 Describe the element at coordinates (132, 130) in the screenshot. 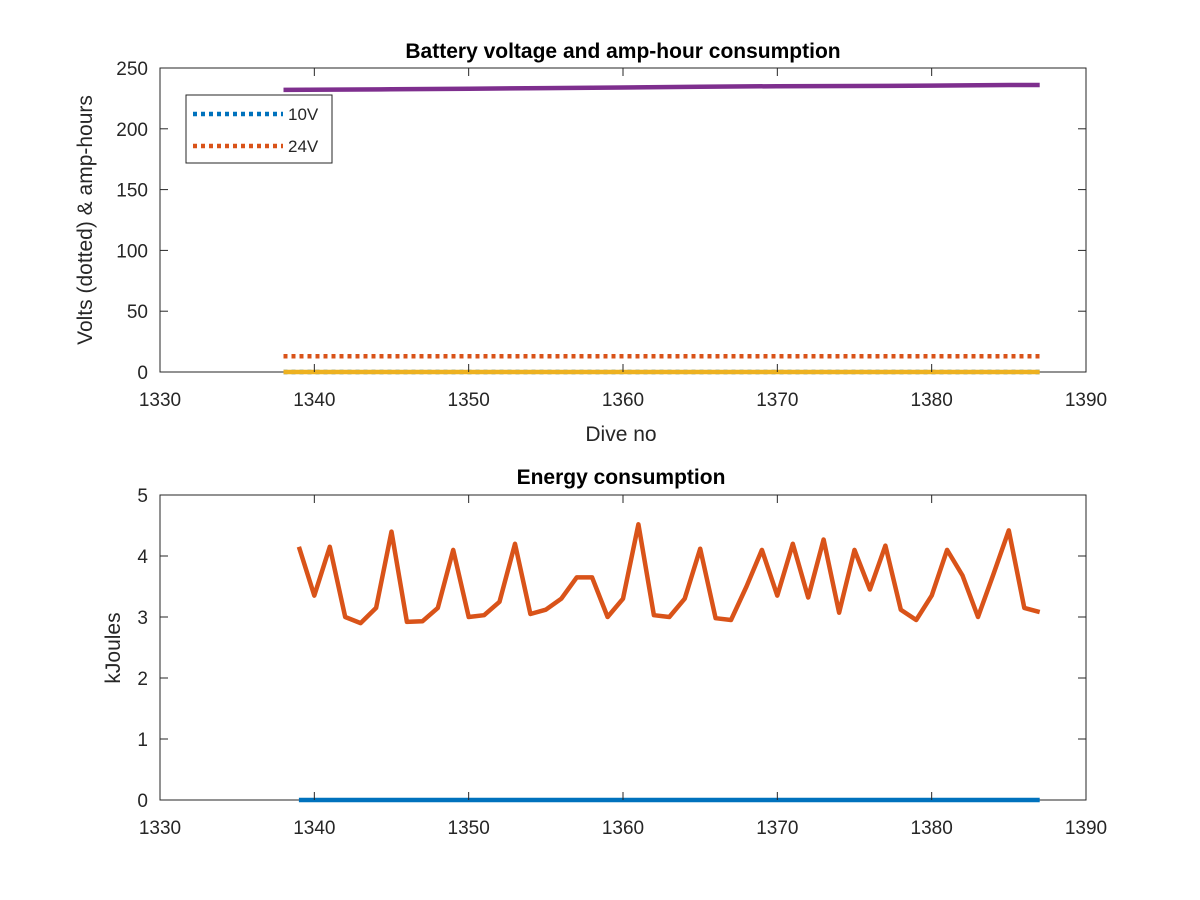

I see `y-tick-label: 200` at that location.